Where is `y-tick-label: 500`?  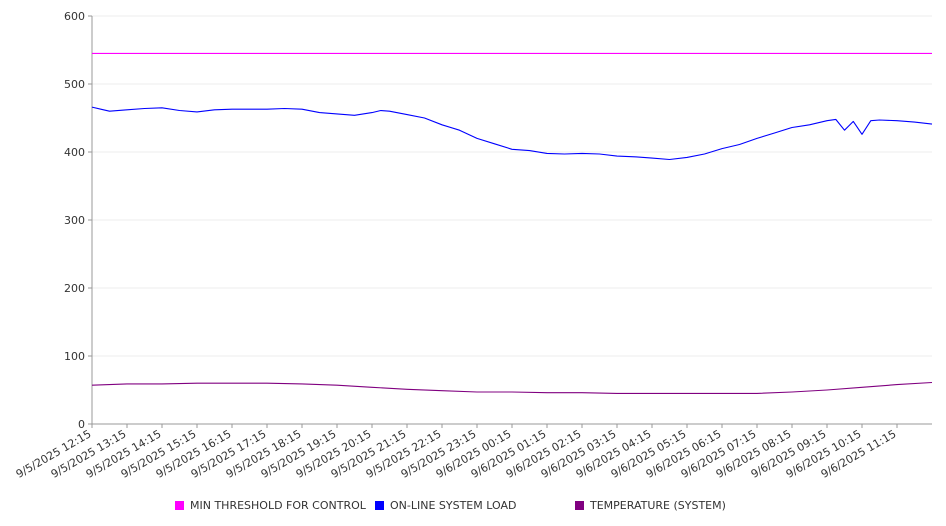
y-tick-label: 500 is located at coordinates (74, 84).